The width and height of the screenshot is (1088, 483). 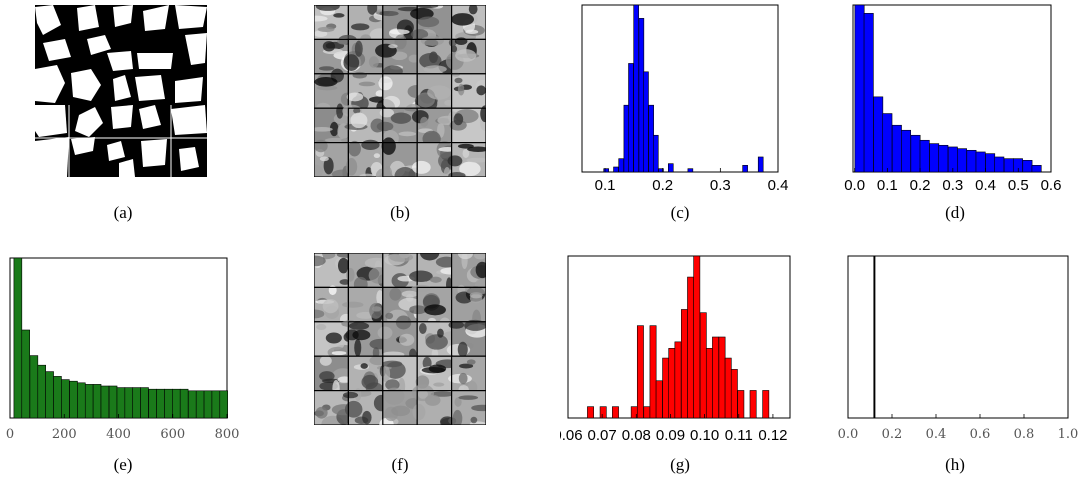 I want to click on x-tick-label: 0.3, so click(x=720, y=185).